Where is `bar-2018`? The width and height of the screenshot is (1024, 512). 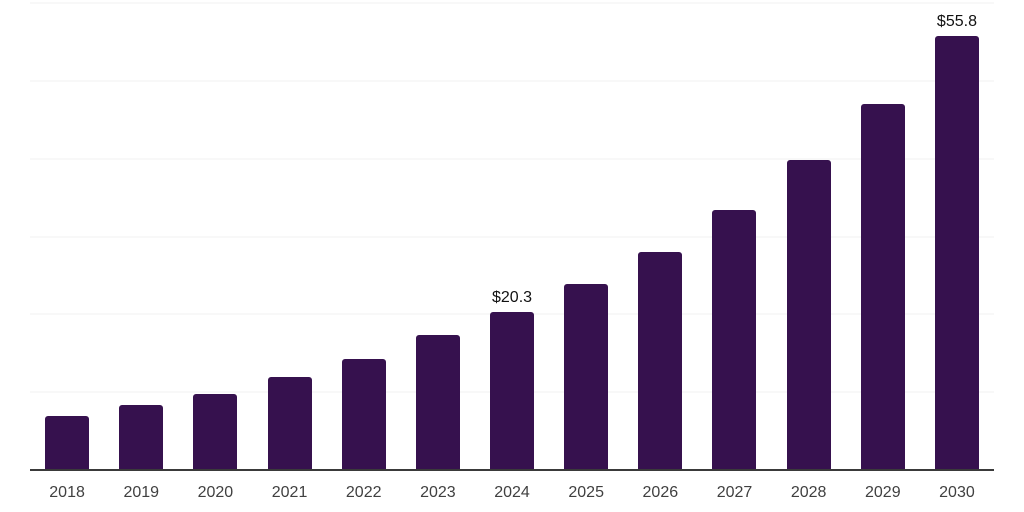 bar-2018 is located at coordinates (67, 442).